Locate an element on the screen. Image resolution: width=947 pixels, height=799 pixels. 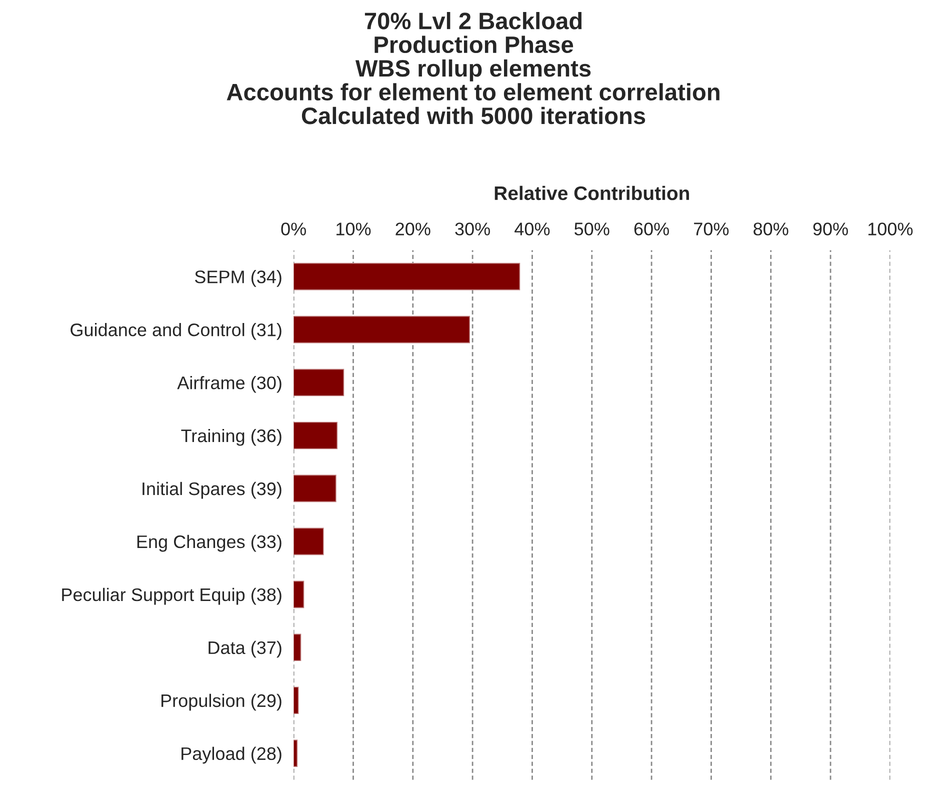
x-tick-label: 20% is located at coordinates (413, 229).